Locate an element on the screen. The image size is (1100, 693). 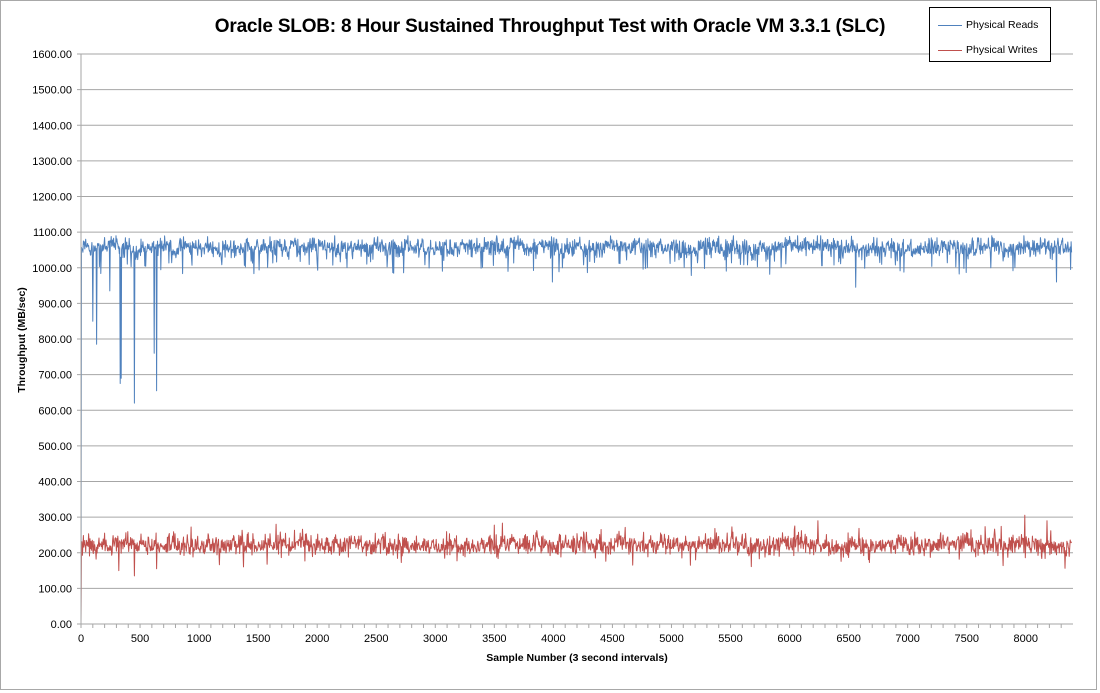
x-tick-label: 5000 is located at coordinates (671, 639).